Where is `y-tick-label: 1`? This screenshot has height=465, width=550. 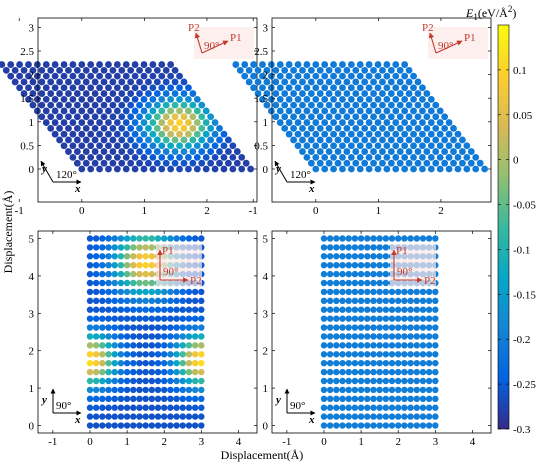 y-tick-label: 1 is located at coordinates (32, 389).